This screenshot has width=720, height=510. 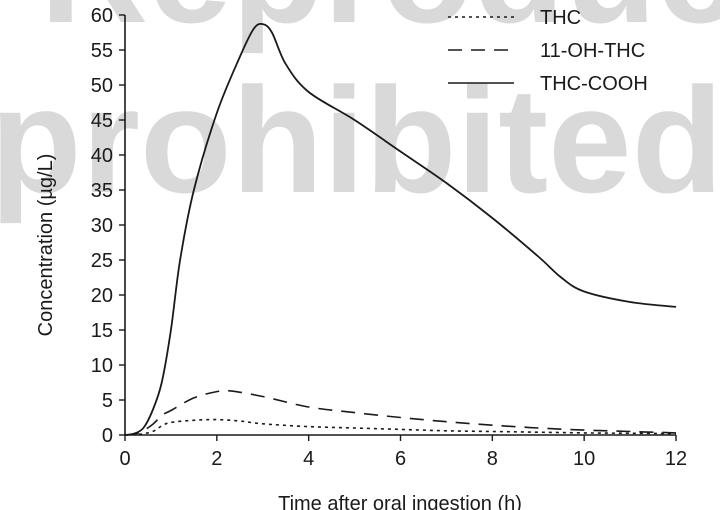 What do you see at coordinates (46, 245) in the screenshot?
I see `y-axis-label: Concentration (µg/L)` at bounding box center [46, 245].